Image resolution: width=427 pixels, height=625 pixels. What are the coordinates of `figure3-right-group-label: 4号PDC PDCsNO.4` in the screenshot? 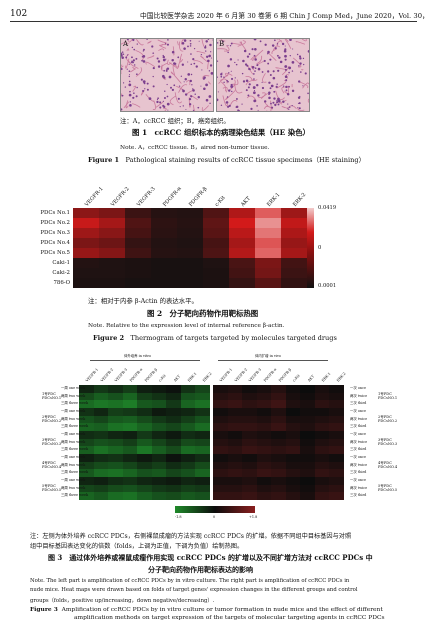 It's located at (388, 465).